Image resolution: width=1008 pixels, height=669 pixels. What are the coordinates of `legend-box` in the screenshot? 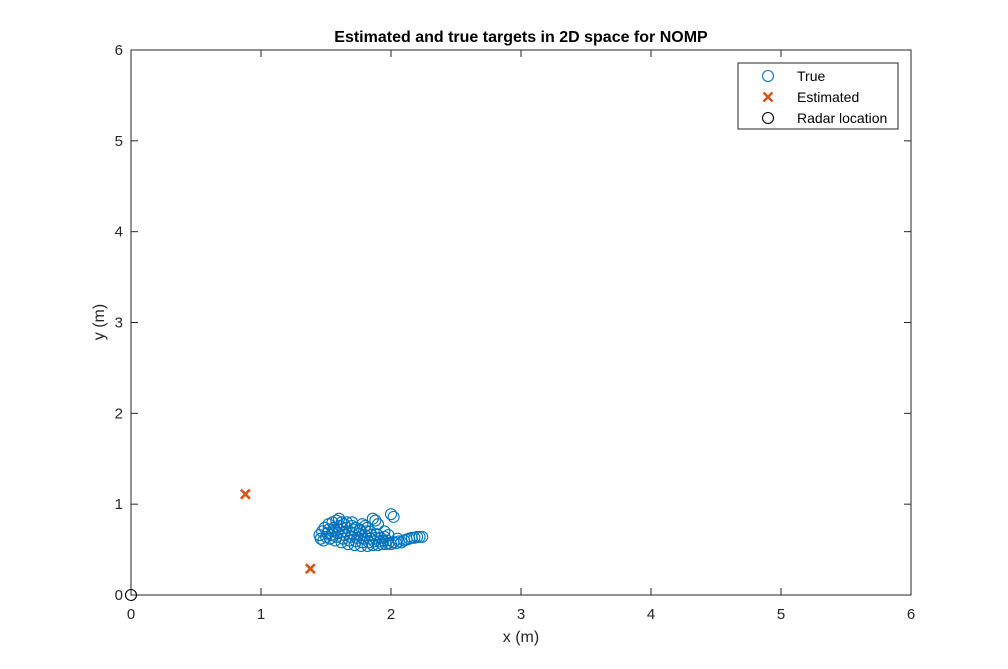 It's located at (818, 96).